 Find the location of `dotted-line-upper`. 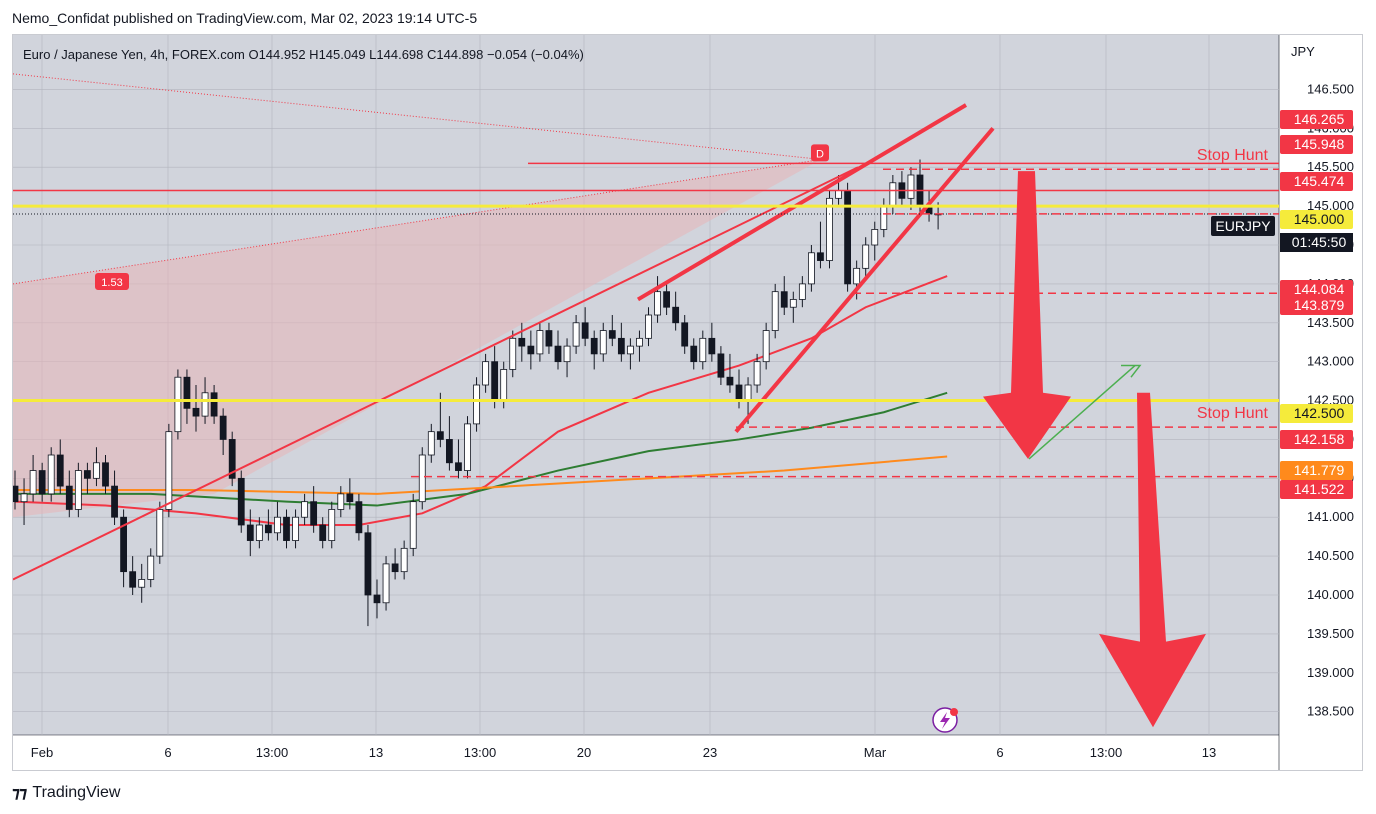

dotted-line-upper is located at coordinates (417, 116).